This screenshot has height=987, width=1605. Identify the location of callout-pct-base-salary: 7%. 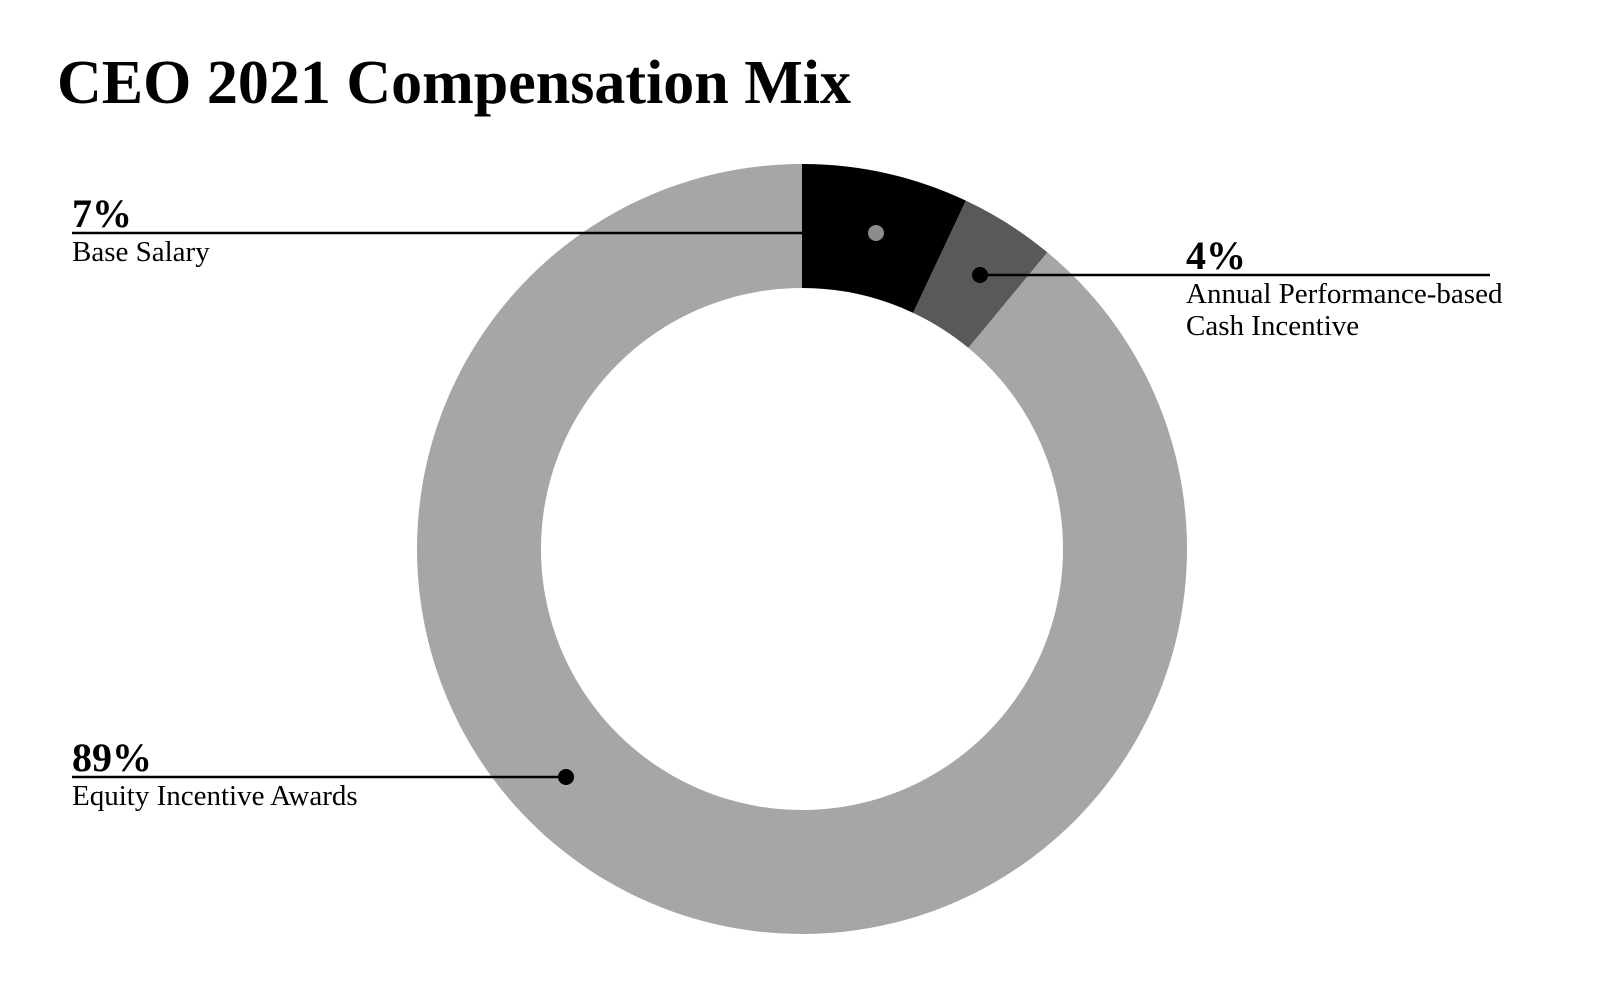
(102, 213).